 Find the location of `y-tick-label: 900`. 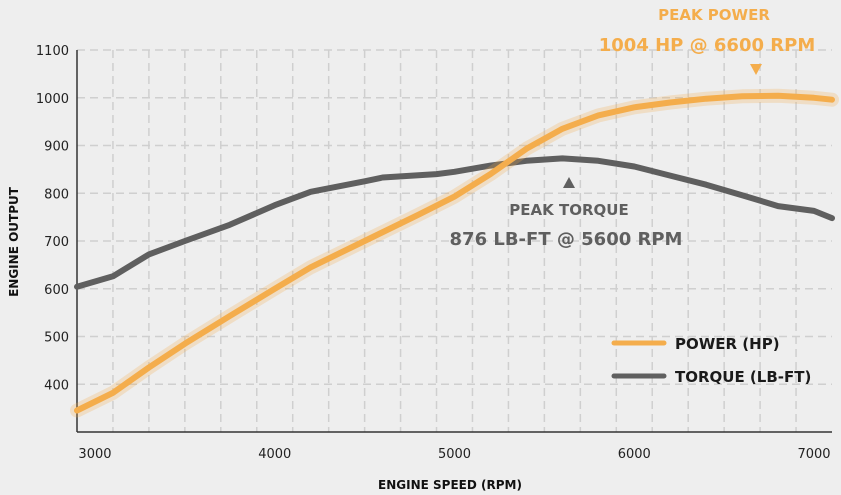

y-tick-label: 900 is located at coordinates (56, 147).